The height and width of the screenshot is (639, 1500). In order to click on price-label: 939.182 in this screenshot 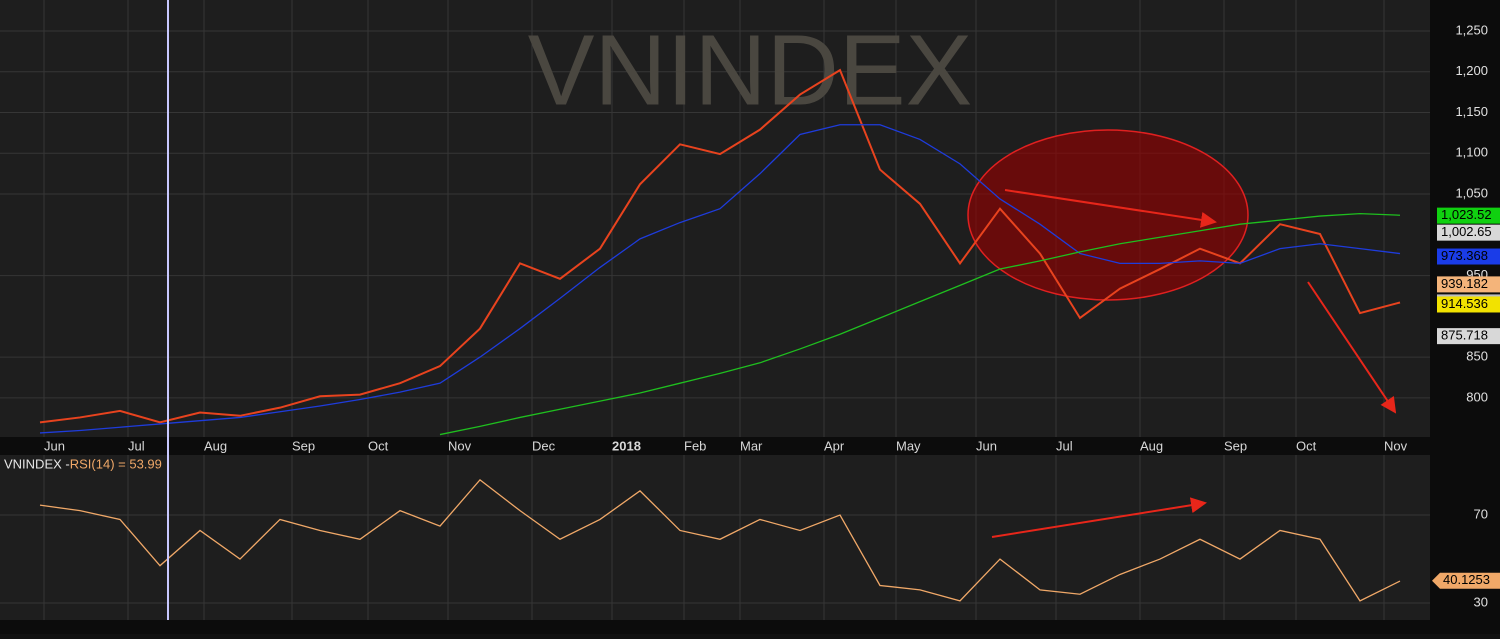, I will do `click(1464, 283)`.